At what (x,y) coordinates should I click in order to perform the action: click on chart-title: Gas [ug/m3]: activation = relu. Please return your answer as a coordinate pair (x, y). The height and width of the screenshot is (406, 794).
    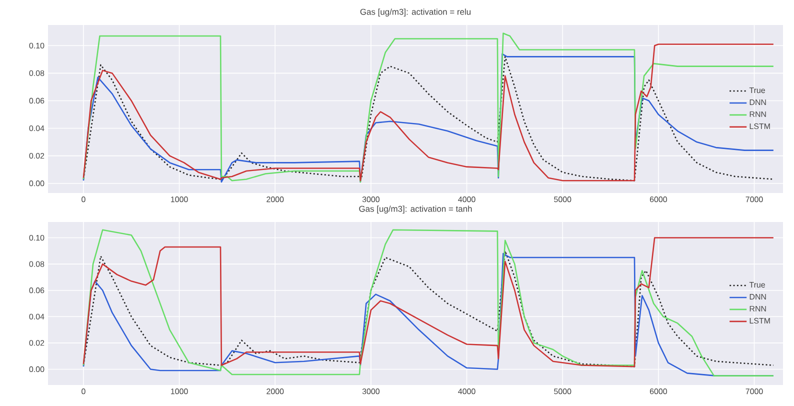
    Looking at the image, I should click on (415, 12).